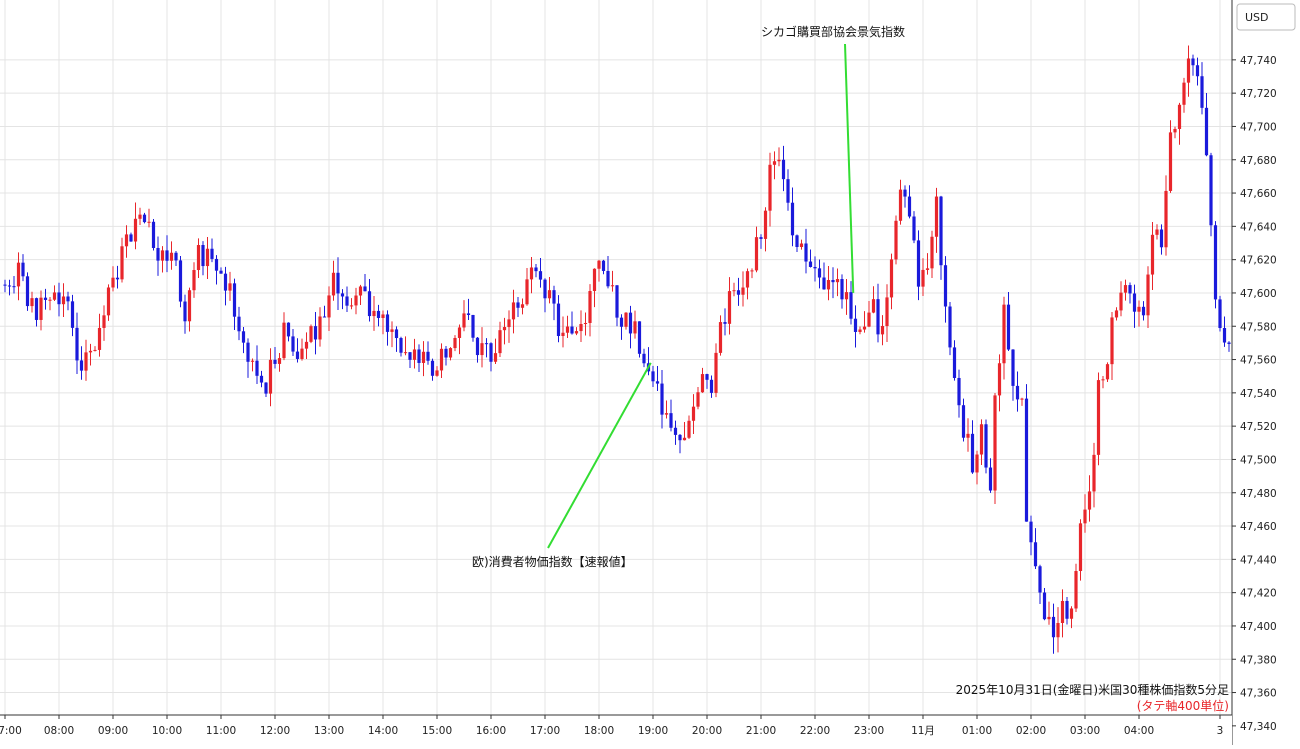 The width and height of the screenshot is (1300, 749). Describe the element at coordinates (1258, 327) in the screenshot. I see `price-tick-label: 47,580` at that location.